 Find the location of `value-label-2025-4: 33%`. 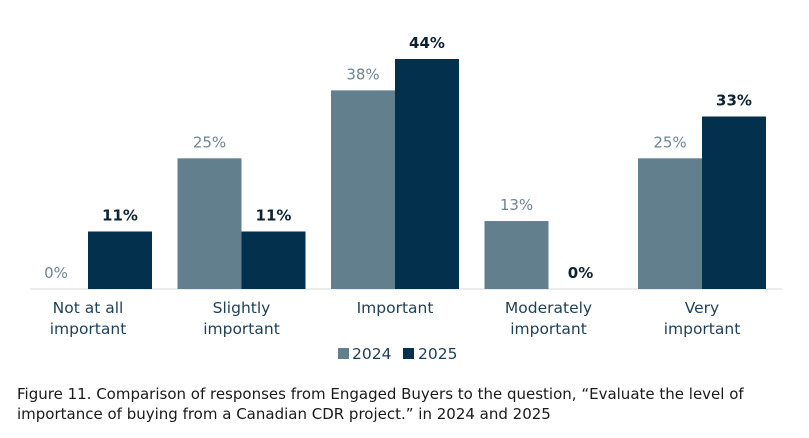

value-label-2025-4: 33% is located at coordinates (734, 101).